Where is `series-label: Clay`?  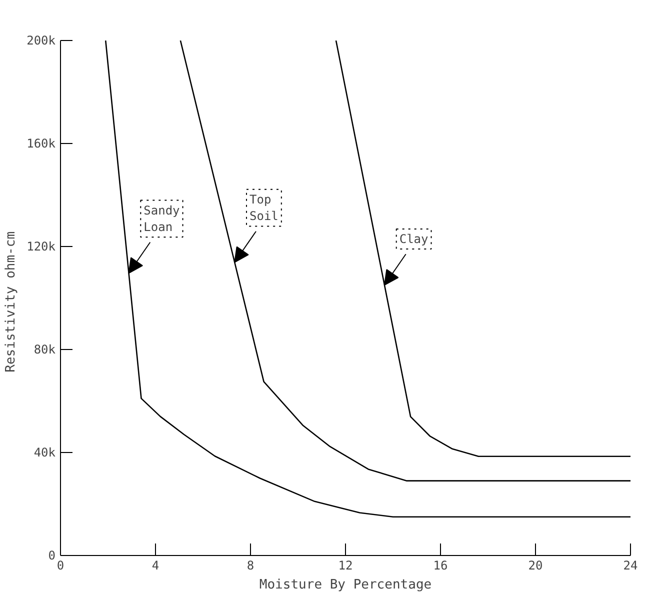
series-label: Clay is located at coordinates (413, 239).